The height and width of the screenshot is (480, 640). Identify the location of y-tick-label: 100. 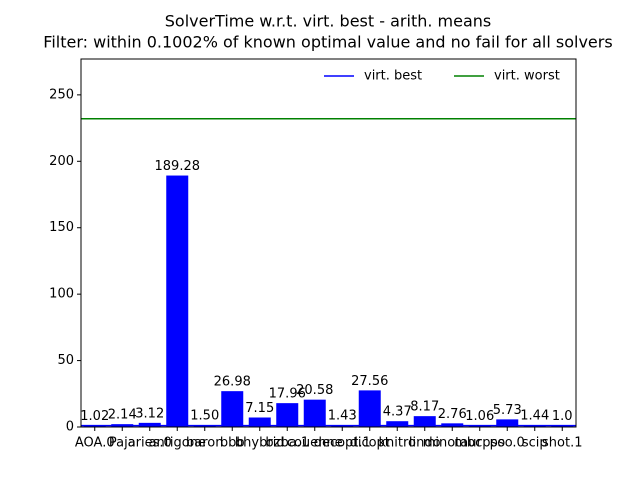
(61, 294).